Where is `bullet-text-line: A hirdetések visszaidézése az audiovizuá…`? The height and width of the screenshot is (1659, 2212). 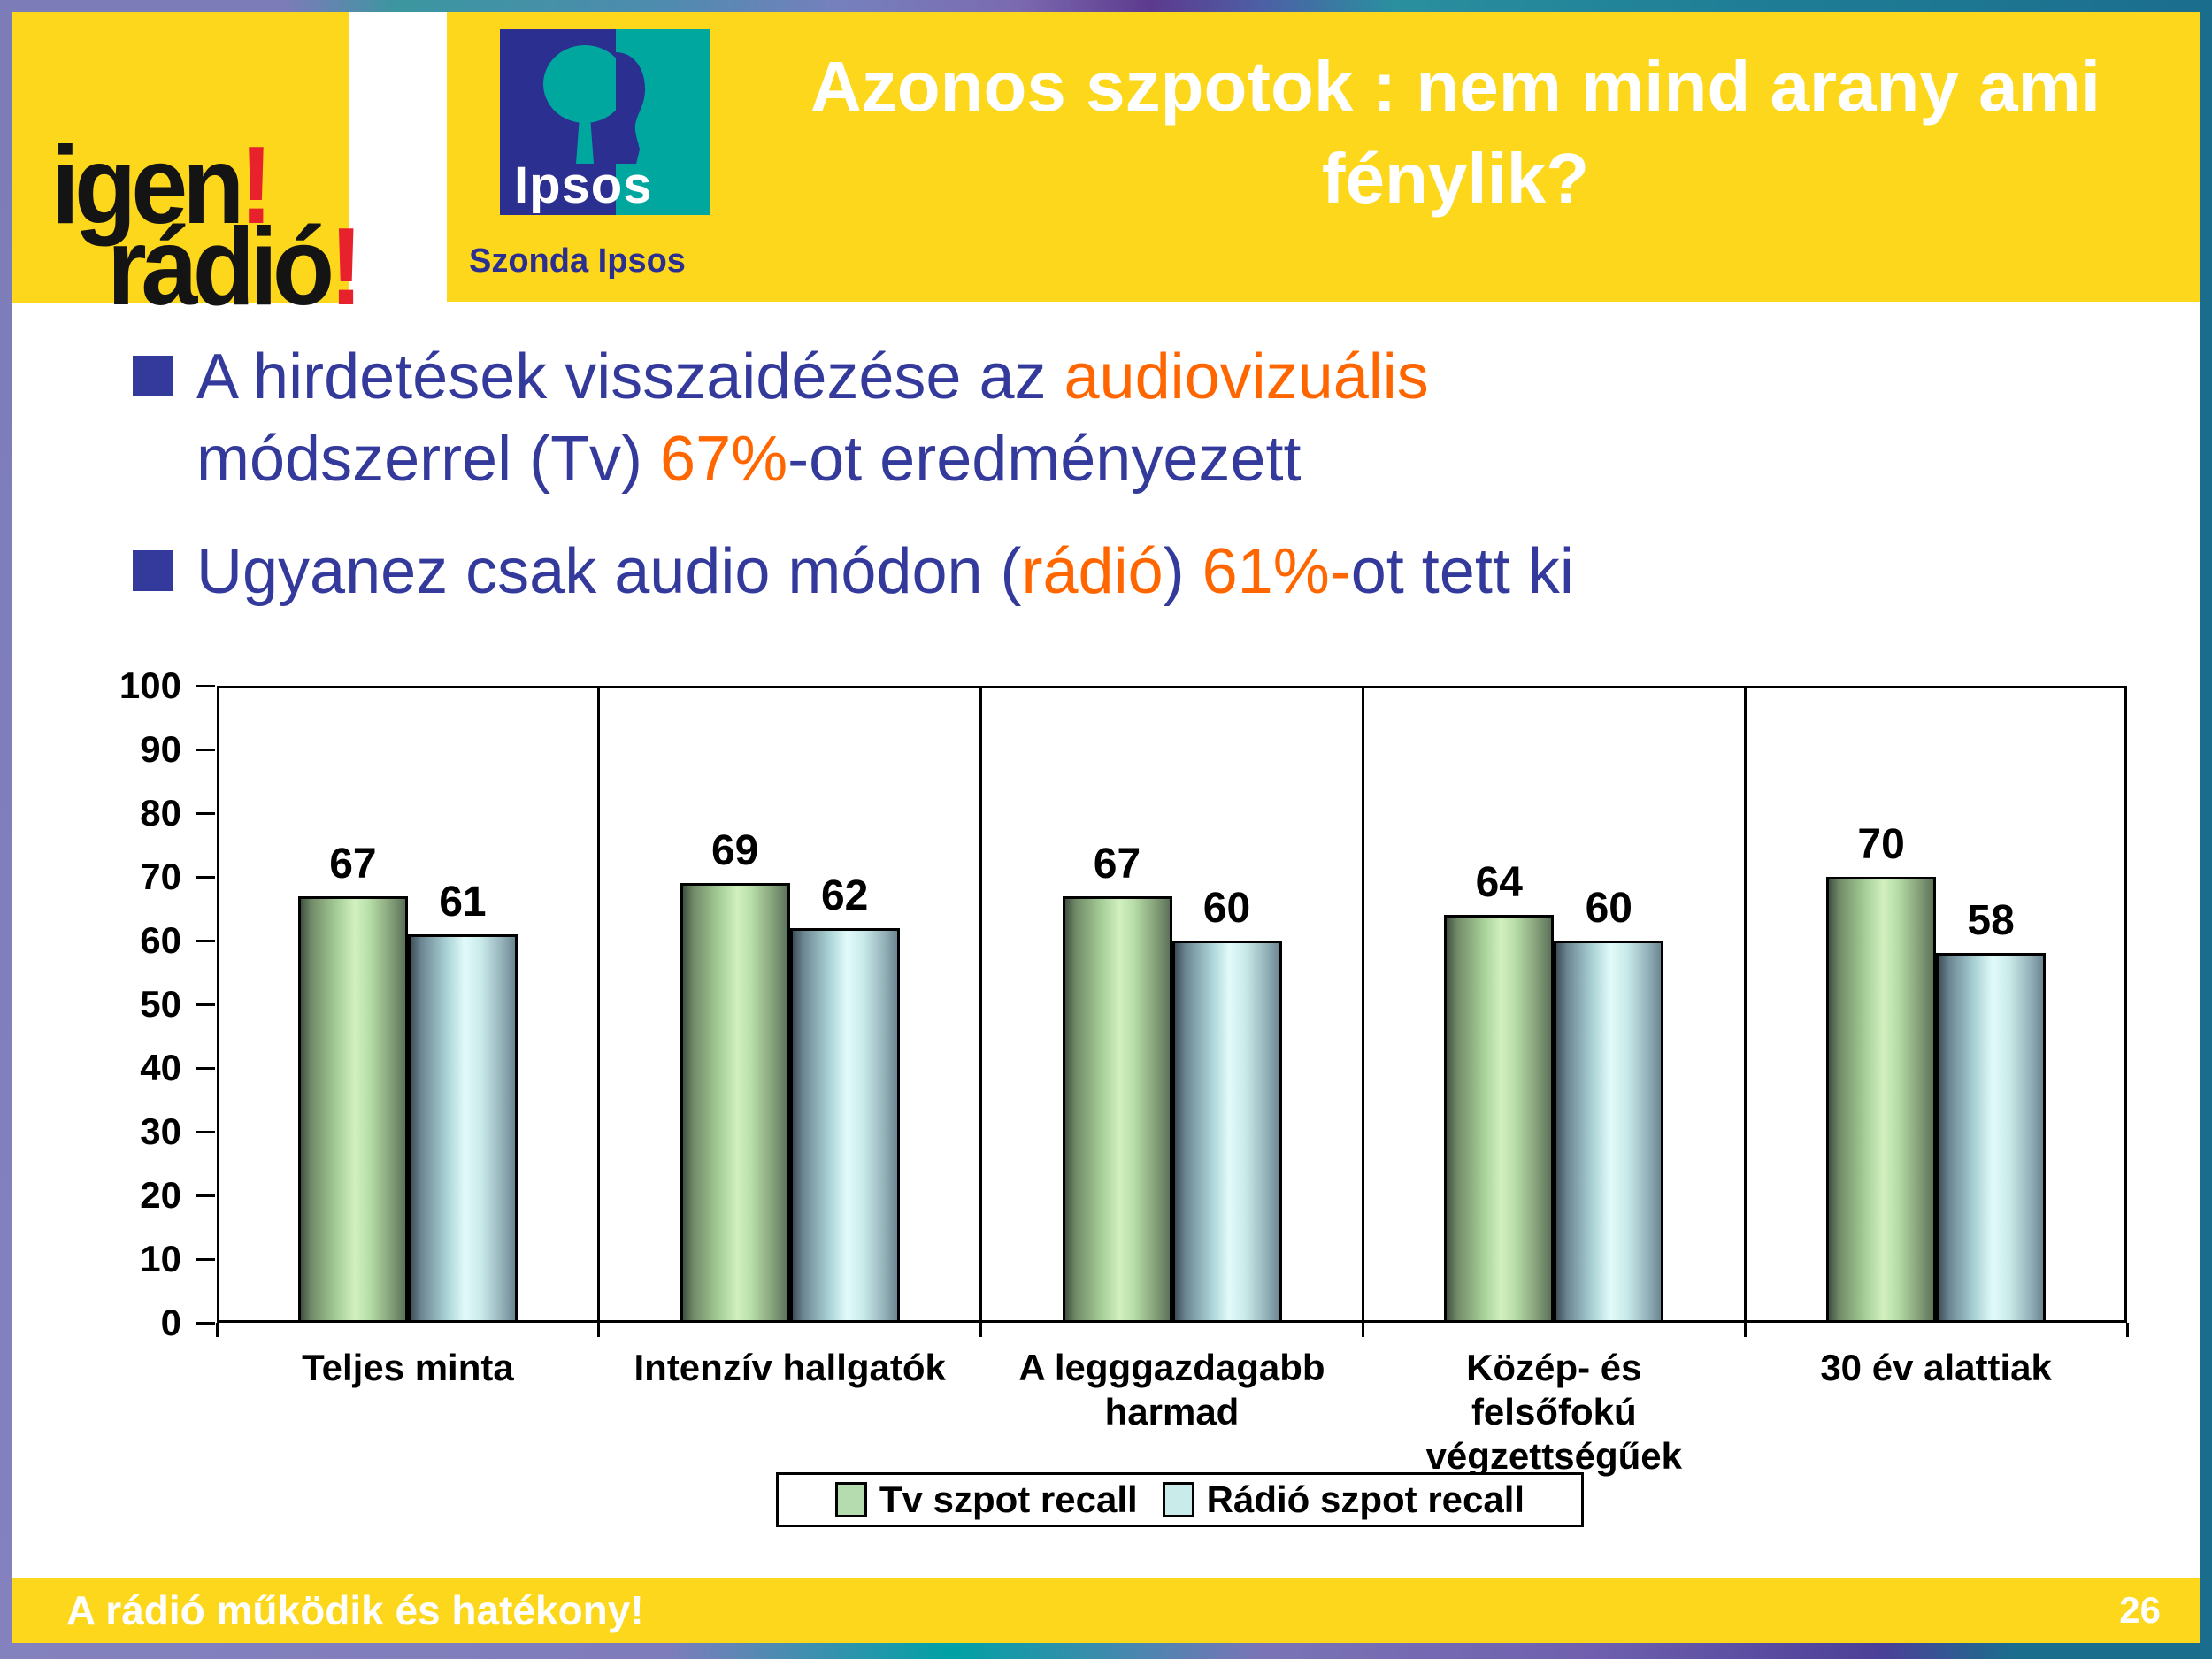 bullet-text-line: A hirdetések visszaidézése az audiovizuá… is located at coordinates (813, 377).